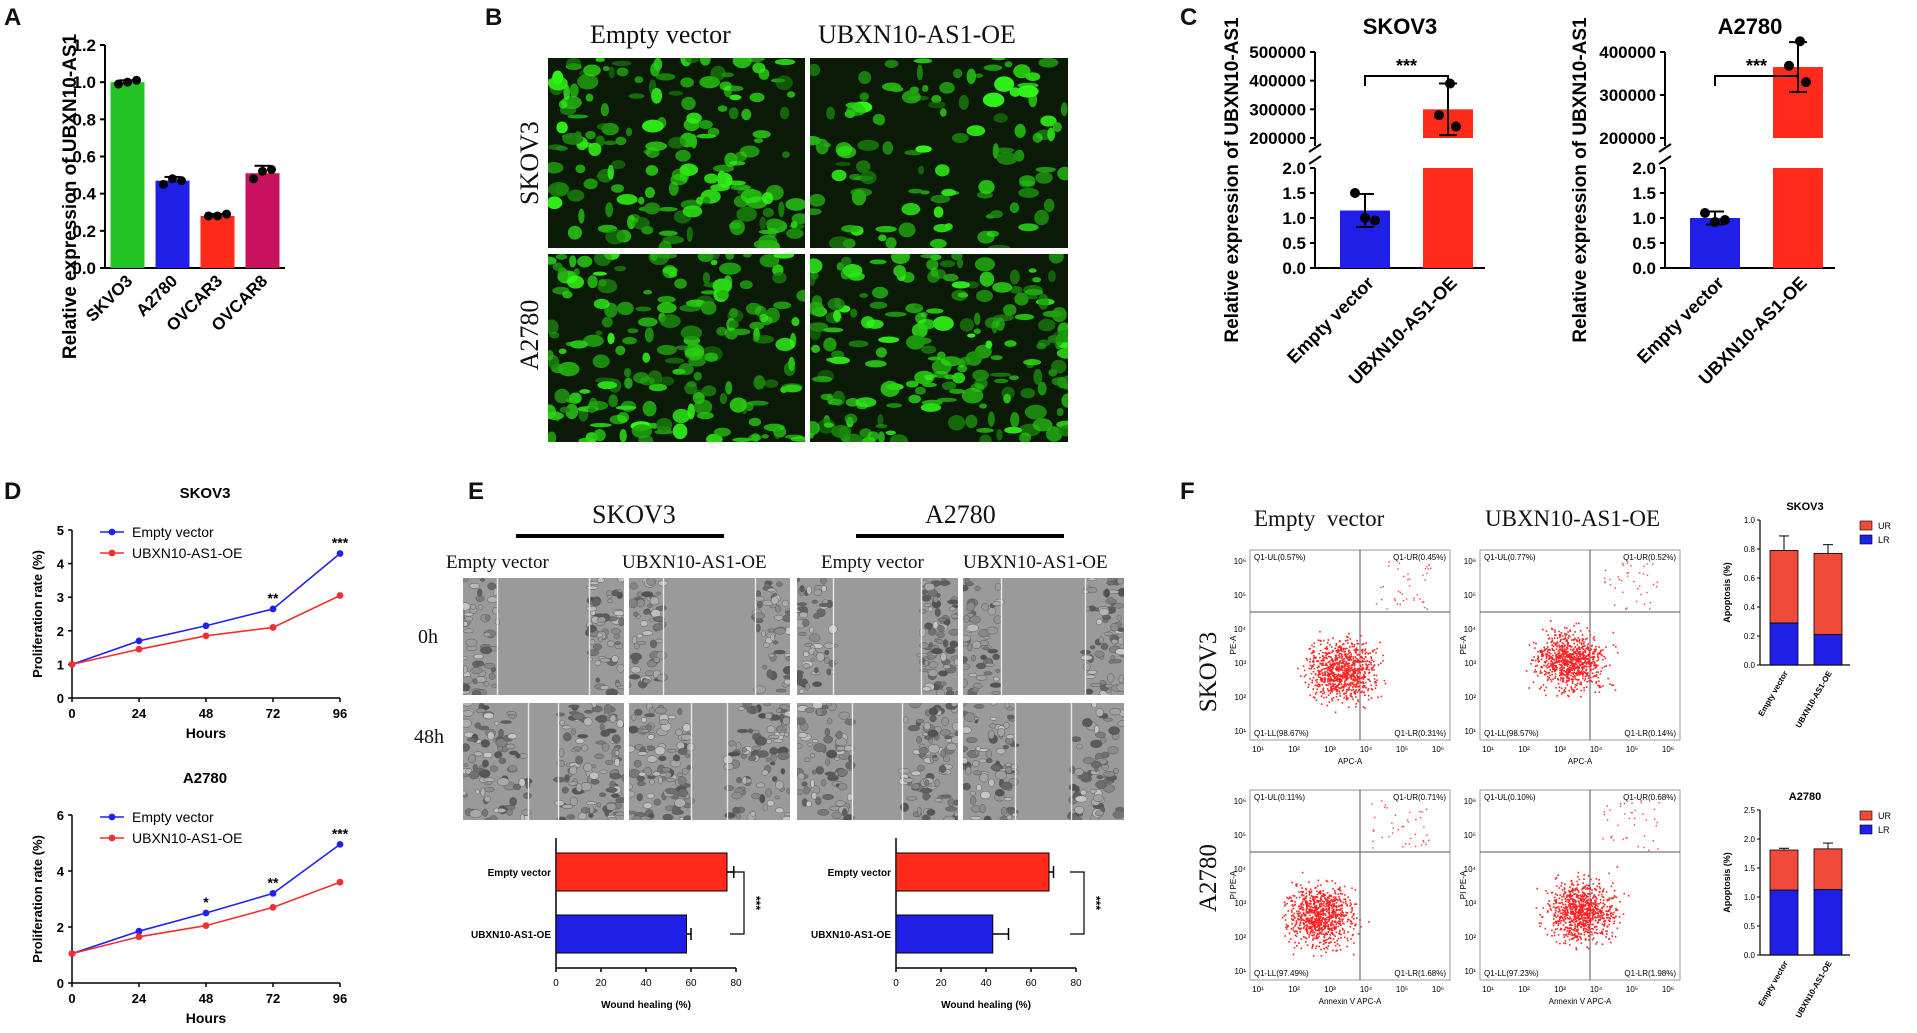 The height and width of the screenshot is (1033, 1917). Describe the element at coordinates (1680, 320) in the screenshot. I see `x-tick-label: Empty vector` at that location.